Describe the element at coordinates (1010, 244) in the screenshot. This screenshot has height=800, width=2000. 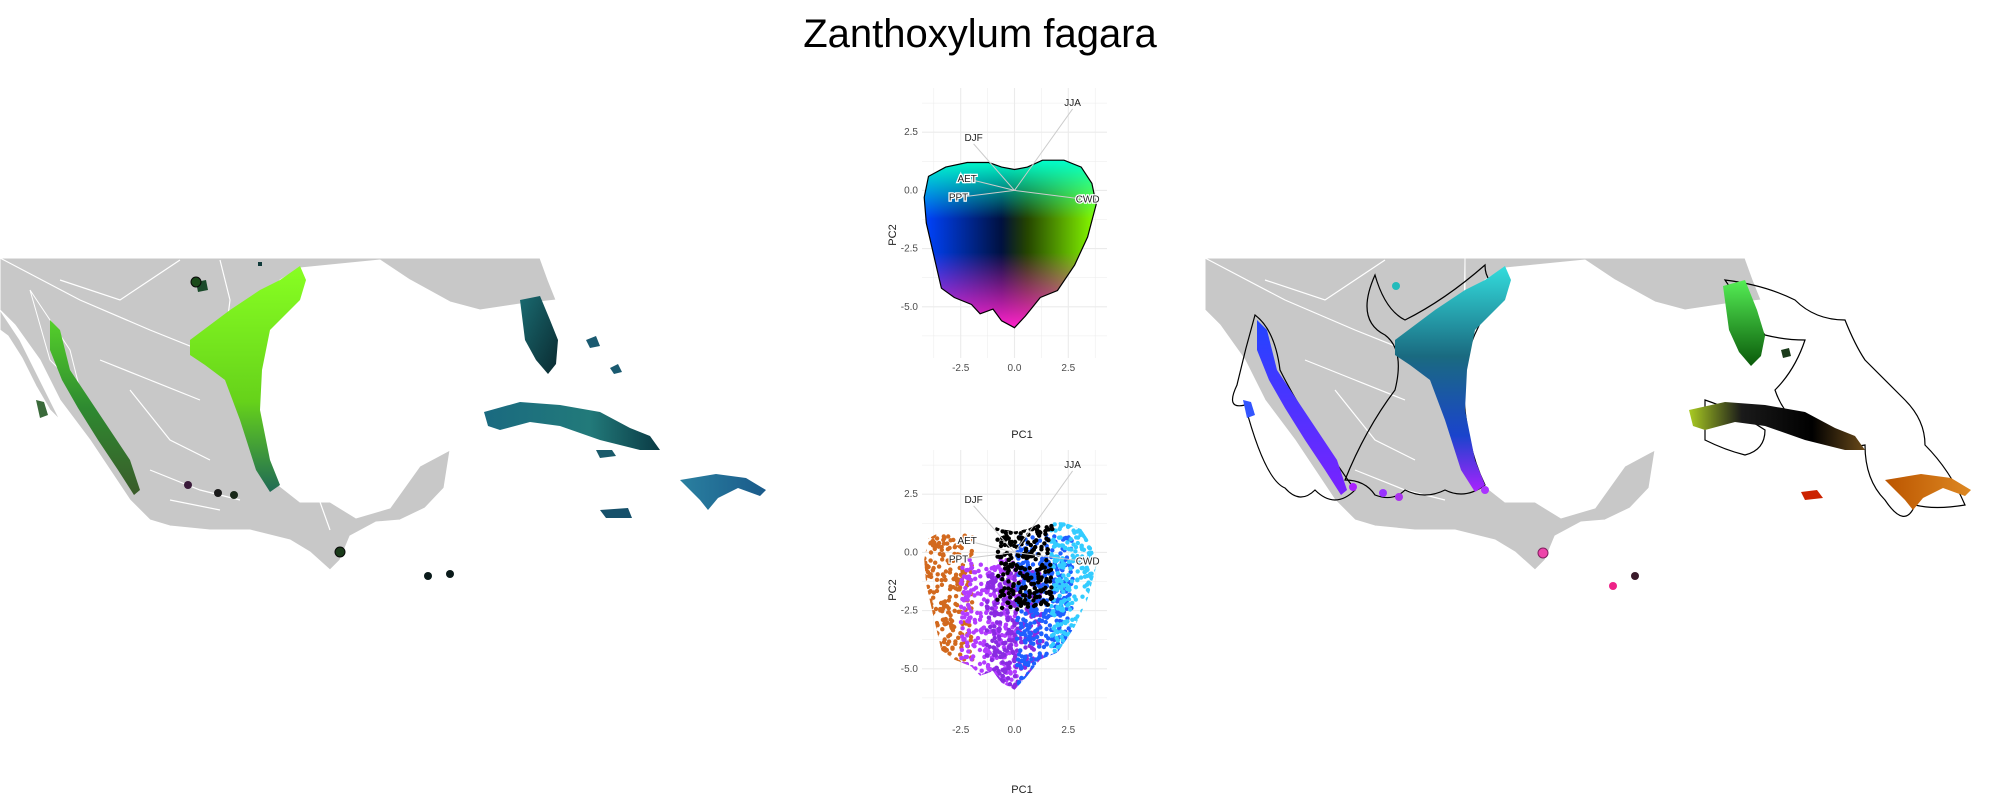
I see `cloud-outline` at that location.